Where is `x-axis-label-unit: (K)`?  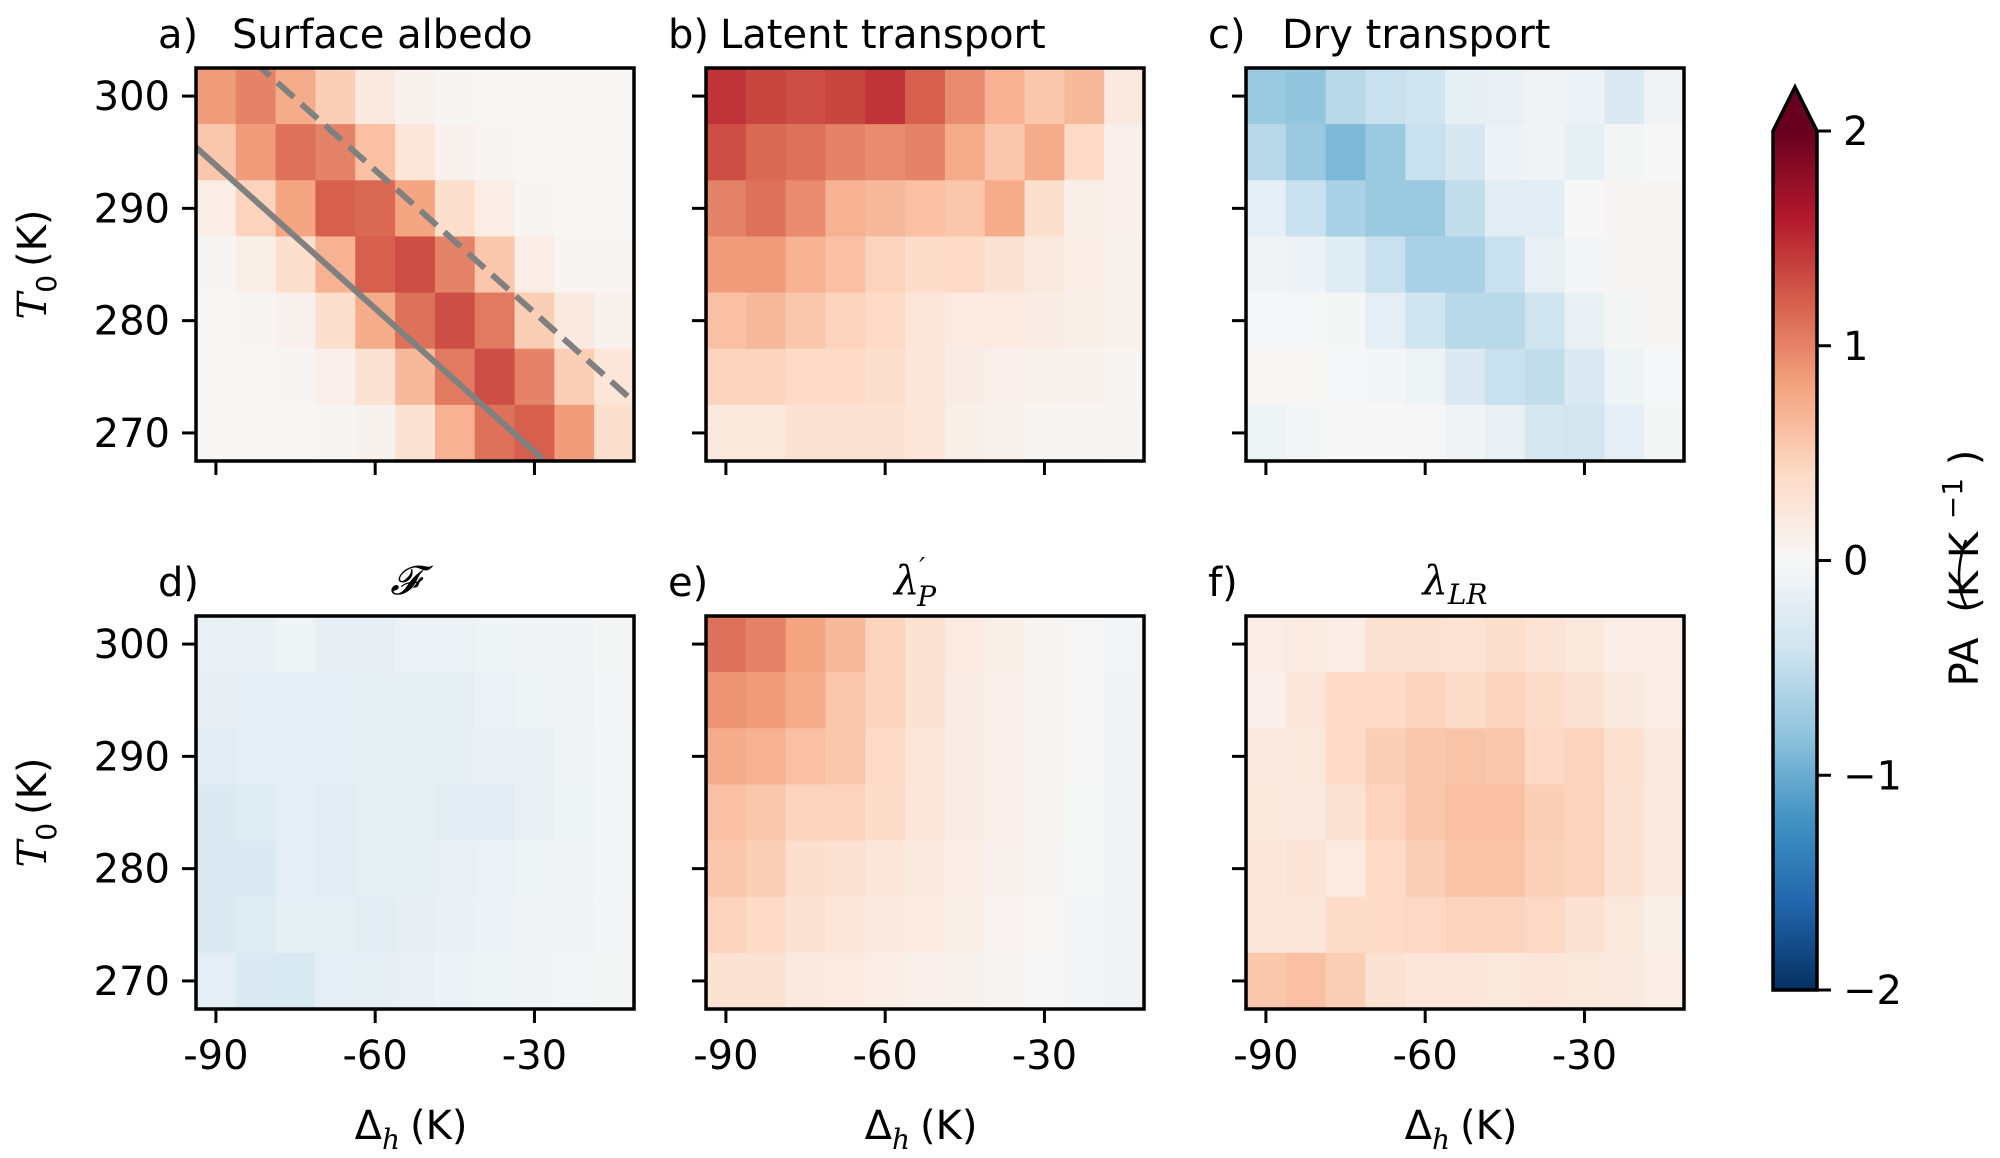 x-axis-label-unit: (K) is located at coordinates (1488, 1126).